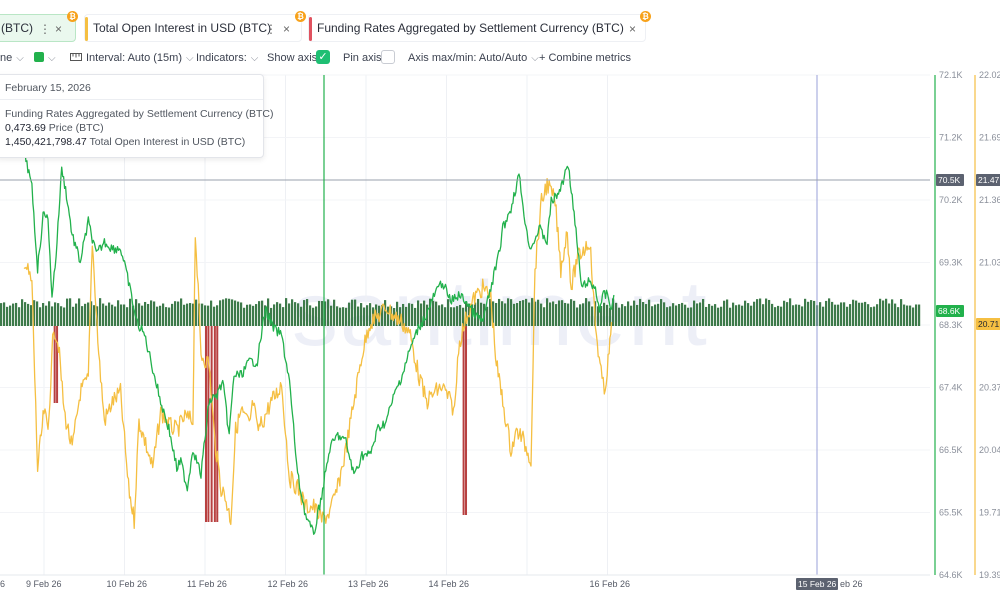 This screenshot has width=1000, height=600. I want to click on bitcoin-icon: ₿, so click(72, 16).